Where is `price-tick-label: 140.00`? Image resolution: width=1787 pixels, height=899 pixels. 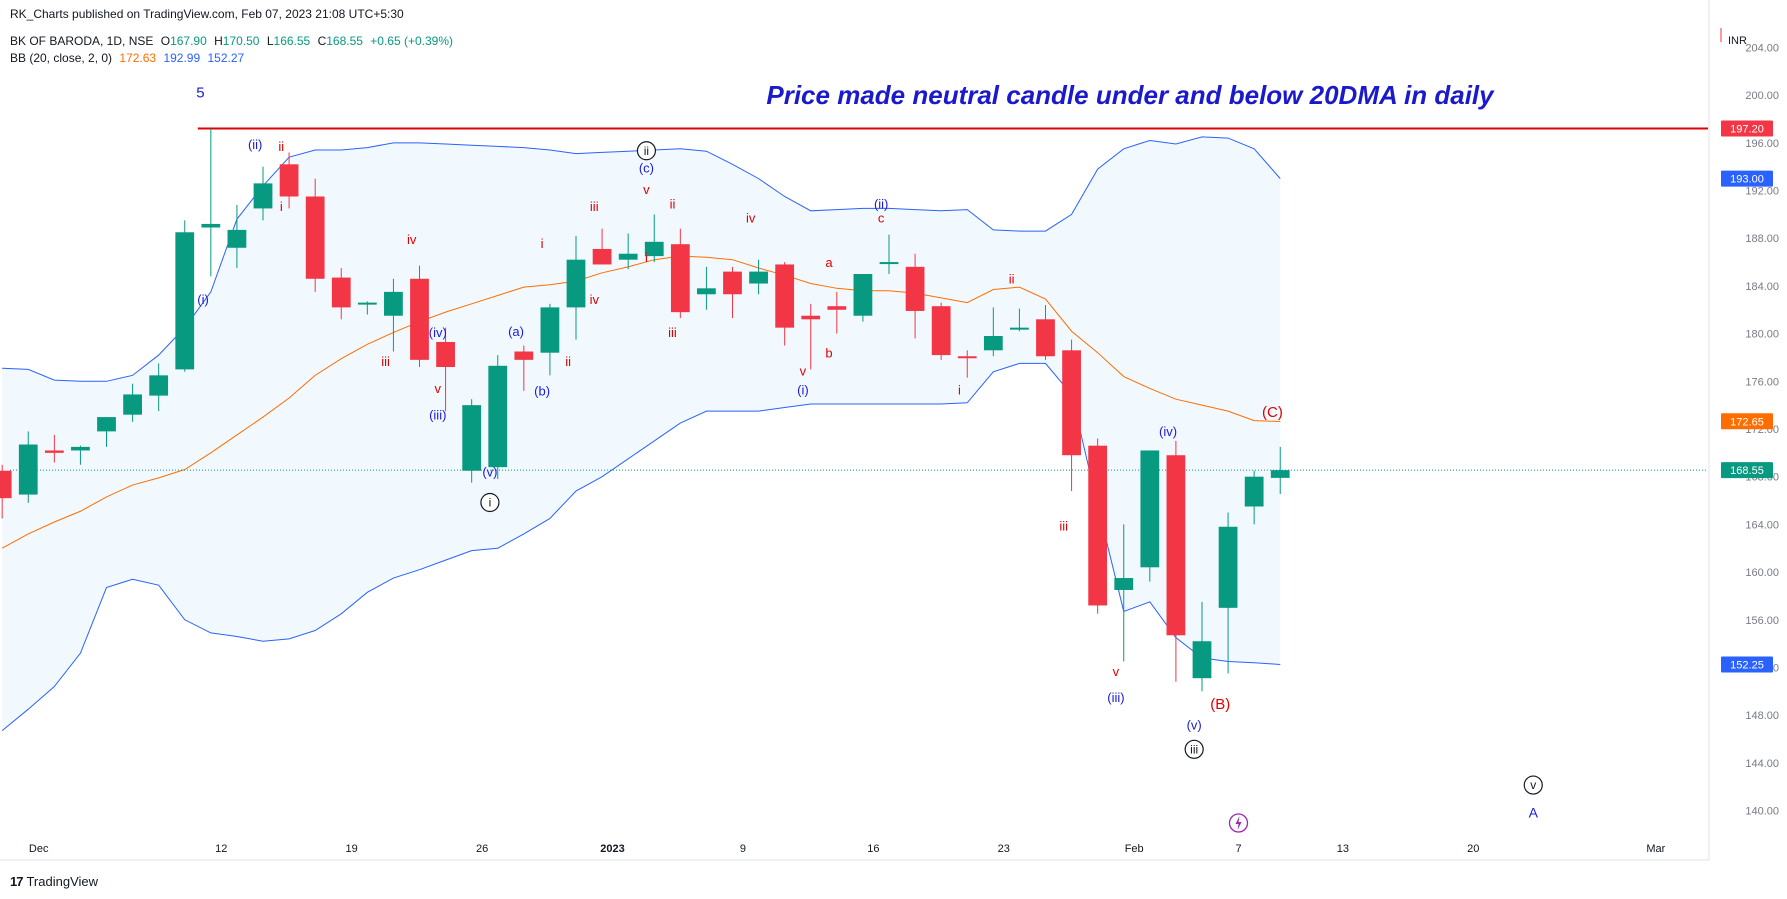 price-tick-label: 140.00 is located at coordinates (1762, 812).